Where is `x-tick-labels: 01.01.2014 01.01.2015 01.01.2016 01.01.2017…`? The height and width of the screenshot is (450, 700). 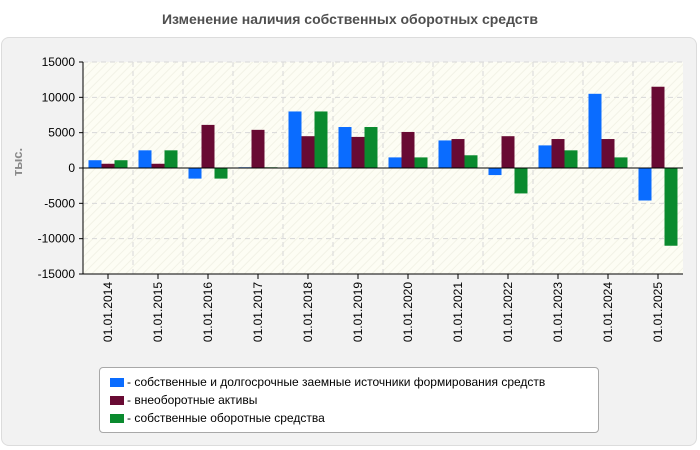 x-tick-labels: 01.01.2014 01.01.2015 01.01.2016 01.01.2017… is located at coordinates (383, 312).